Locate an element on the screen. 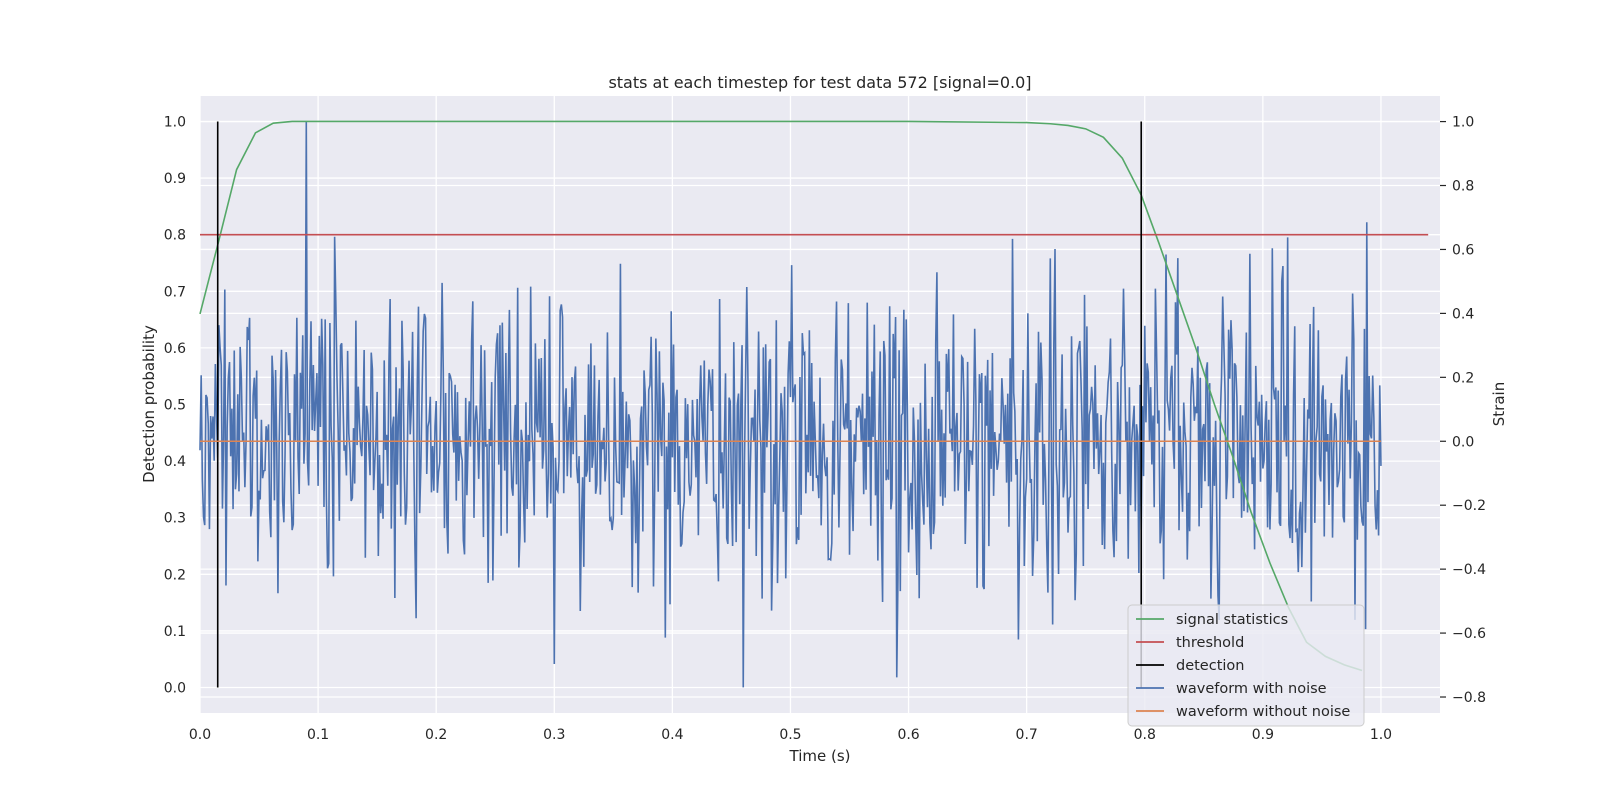  y2-tick-label: −0.6 is located at coordinates (1469, 634).